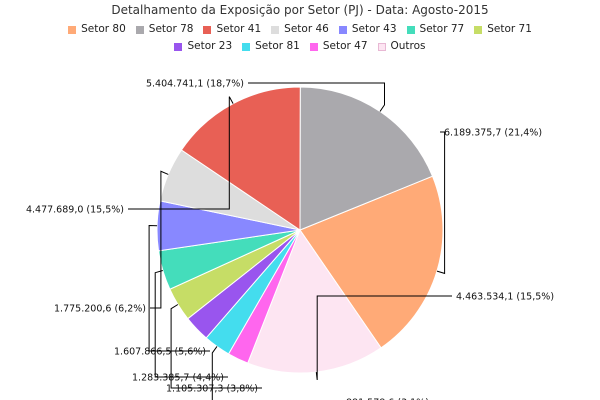 The height and width of the screenshot is (400, 600). What do you see at coordinates (306, 29) in the screenshot?
I see `legend-label: Setor 46` at bounding box center [306, 29].